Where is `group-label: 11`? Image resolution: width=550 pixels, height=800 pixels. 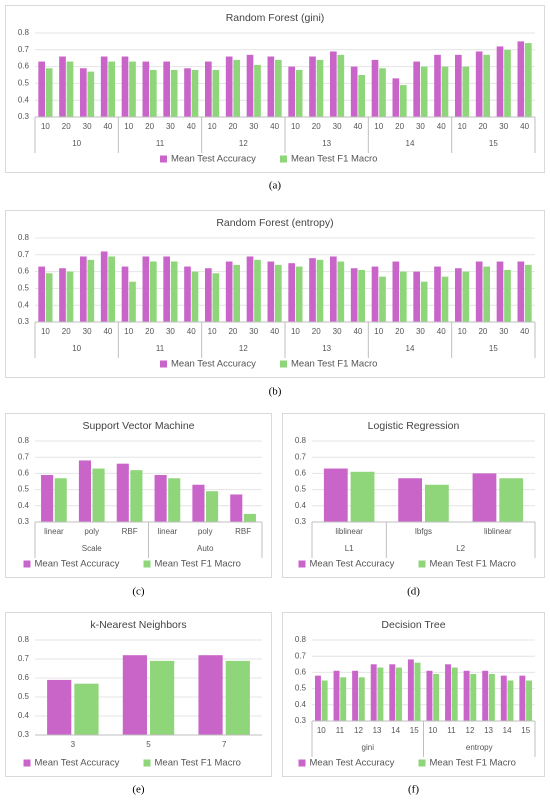
group-label: 11 is located at coordinates (160, 348).